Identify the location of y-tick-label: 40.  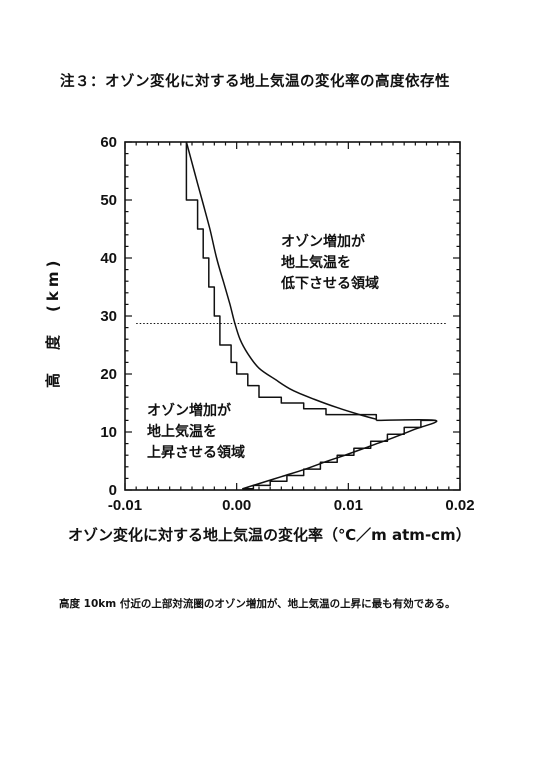
(108, 258).